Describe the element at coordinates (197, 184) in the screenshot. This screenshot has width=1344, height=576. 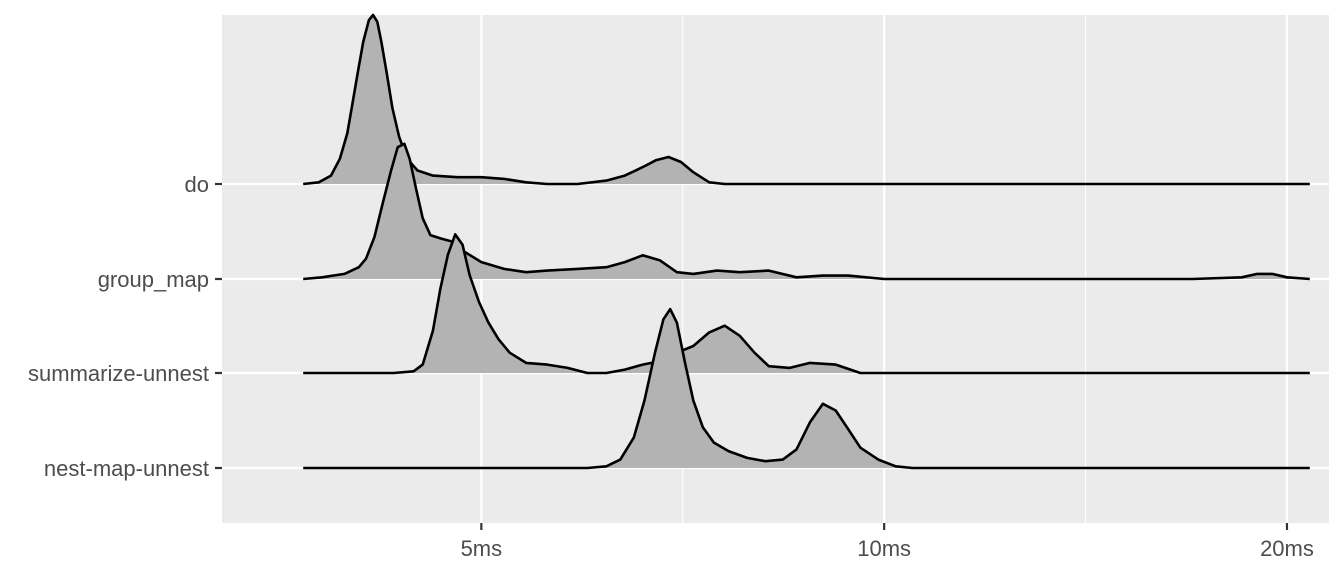
I see `y-tick-label: do` at that location.